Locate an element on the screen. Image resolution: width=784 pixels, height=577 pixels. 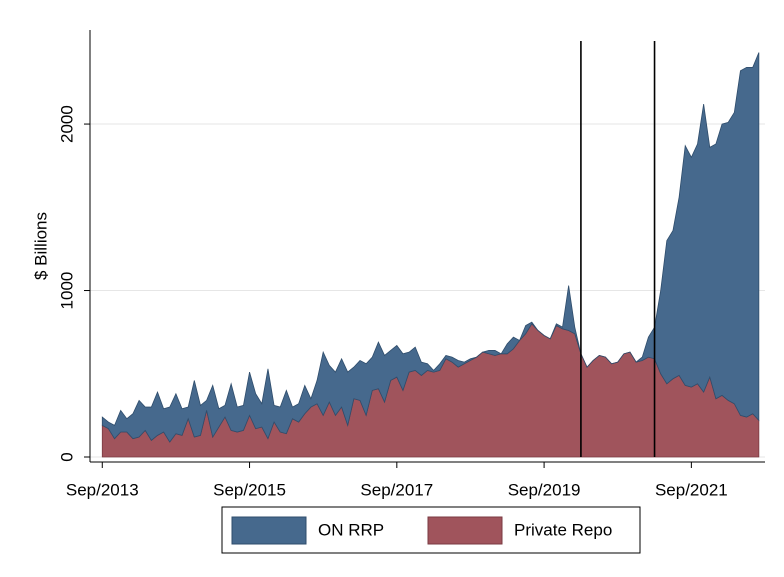
x-tick-label: Sep/2019 is located at coordinates (544, 489).